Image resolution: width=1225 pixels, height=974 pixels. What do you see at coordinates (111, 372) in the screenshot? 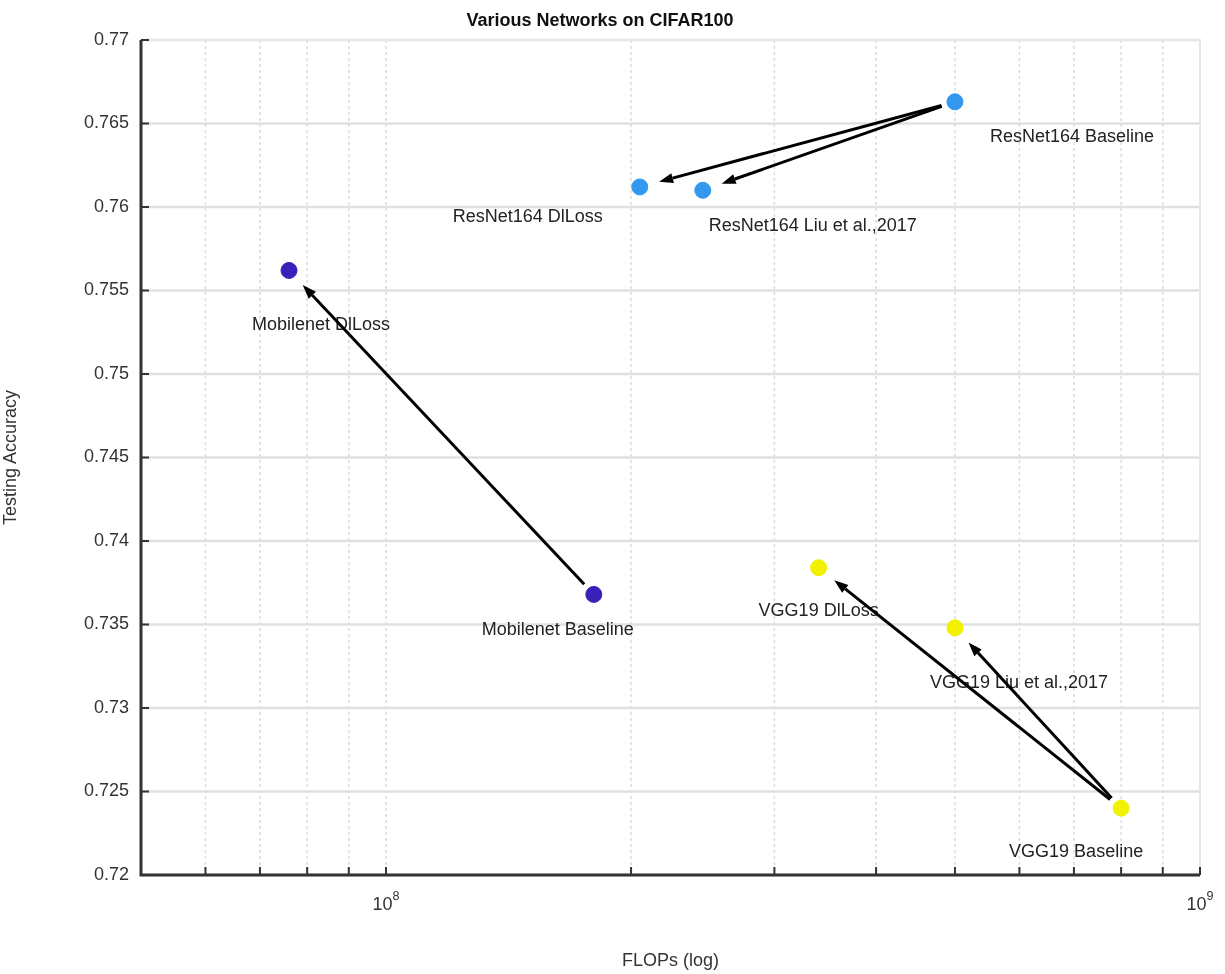
I see `y-tick-label: 0.75` at bounding box center [111, 372].